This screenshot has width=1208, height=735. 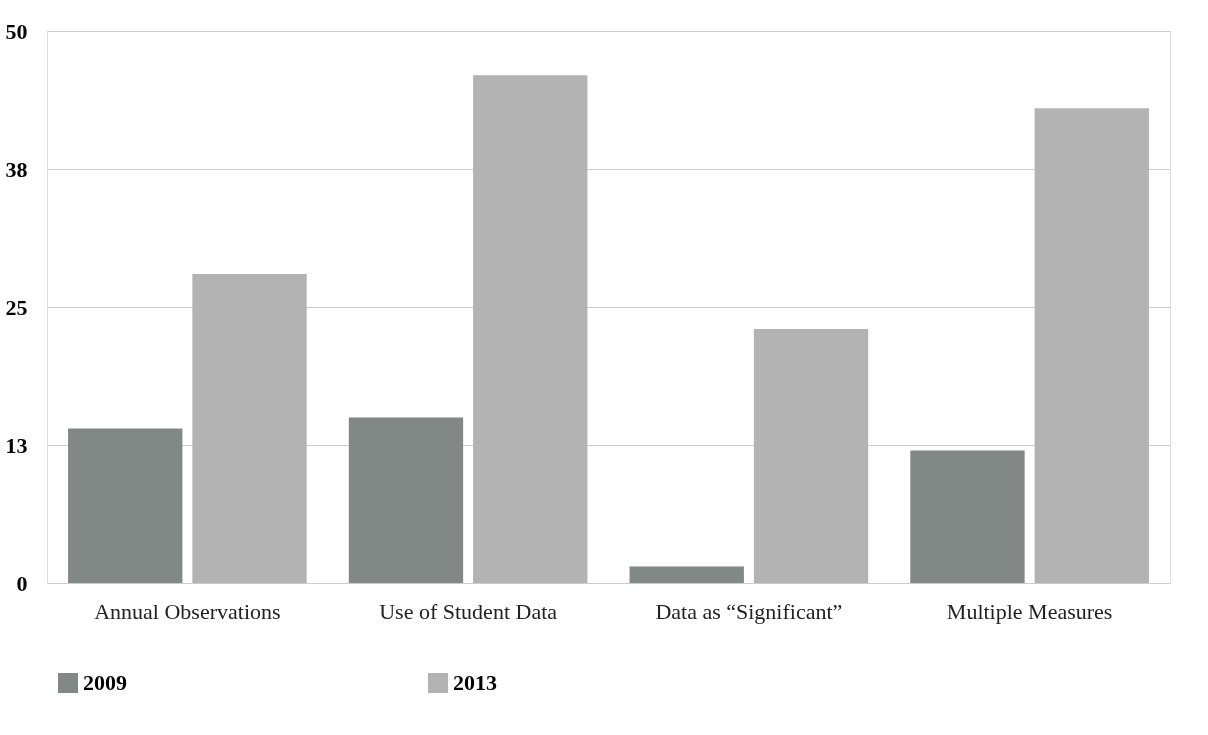 What do you see at coordinates (468, 611) in the screenshot?
I see `x-tick-label: Use of Student Data` at bounding box center [468, 611].